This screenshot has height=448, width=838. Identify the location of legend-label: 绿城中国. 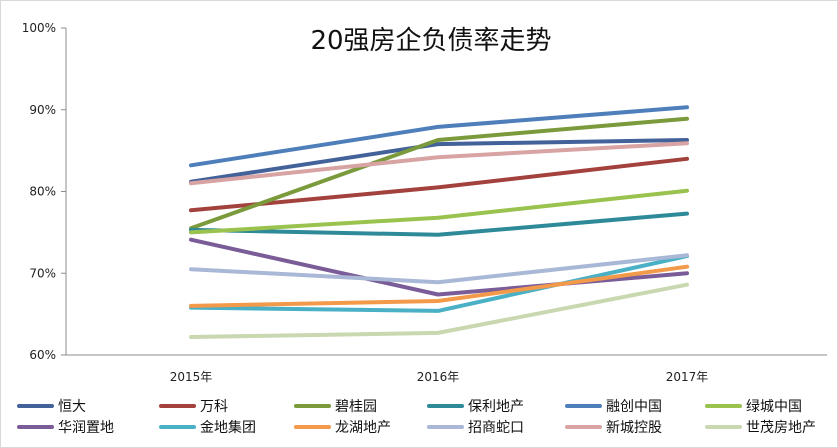
(774, 407).